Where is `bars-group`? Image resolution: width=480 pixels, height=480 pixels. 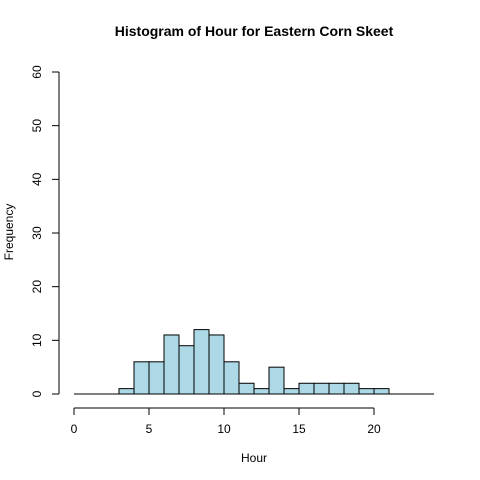 bars-group is located at coordinates (254, 362).